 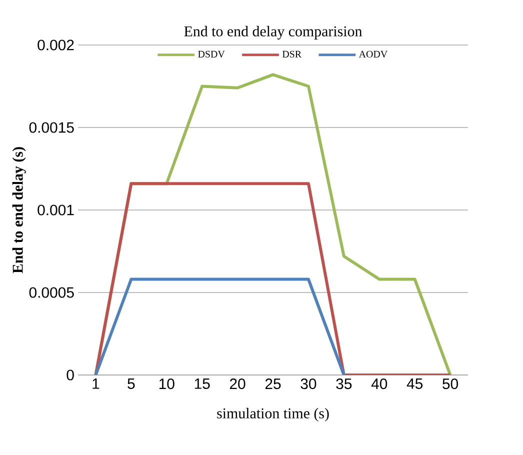 What do you see at coordinates (373, 54) in the screenshot?
I see `legend-label: AODV` at bounding box center [373, 54].